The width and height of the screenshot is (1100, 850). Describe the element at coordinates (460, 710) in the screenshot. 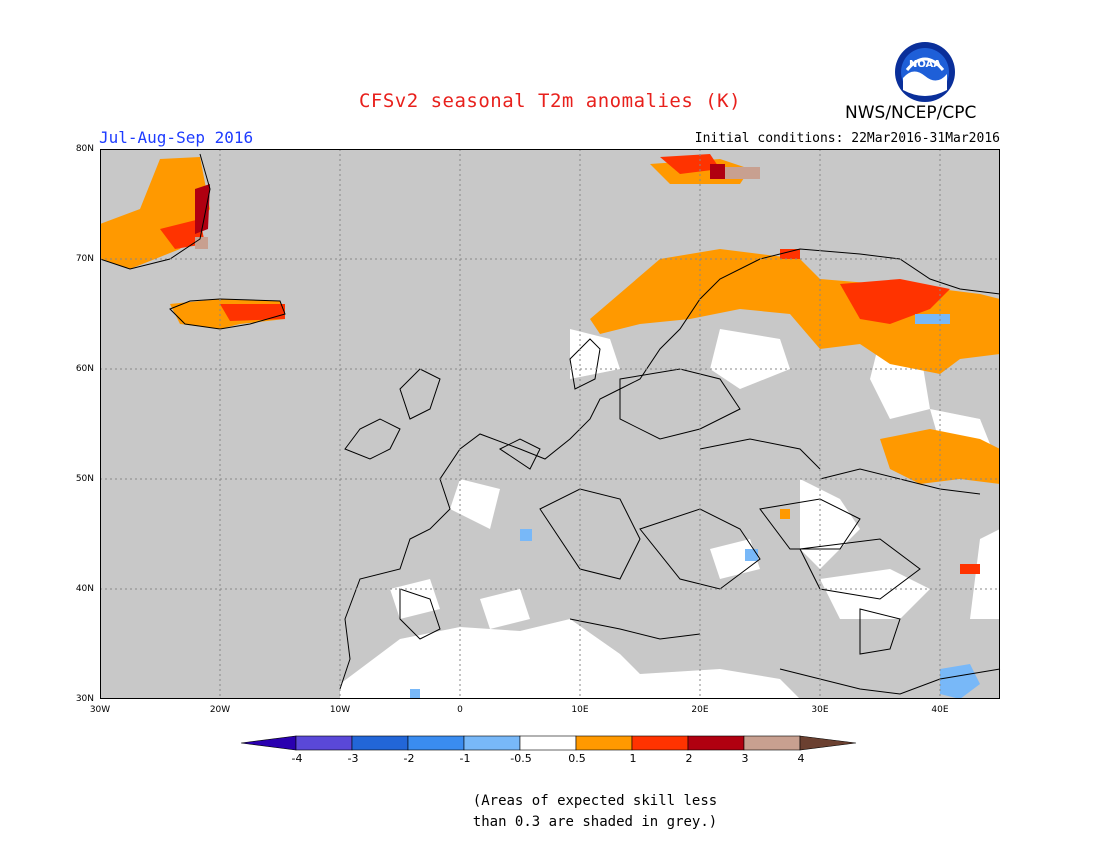

I see `x-tick-label: 0` at that location.